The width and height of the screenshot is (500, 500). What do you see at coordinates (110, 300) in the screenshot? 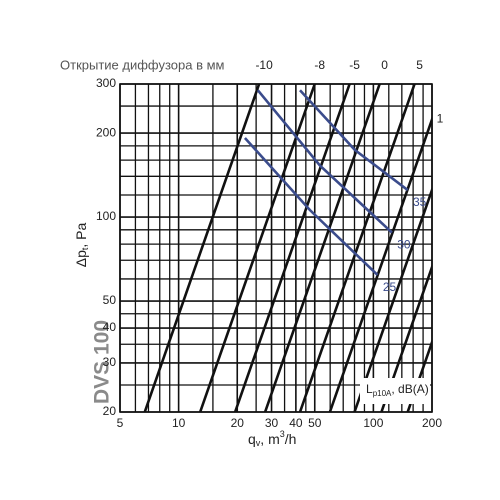
I see `y-tick-label: 50` at bounding box center [110, 300].